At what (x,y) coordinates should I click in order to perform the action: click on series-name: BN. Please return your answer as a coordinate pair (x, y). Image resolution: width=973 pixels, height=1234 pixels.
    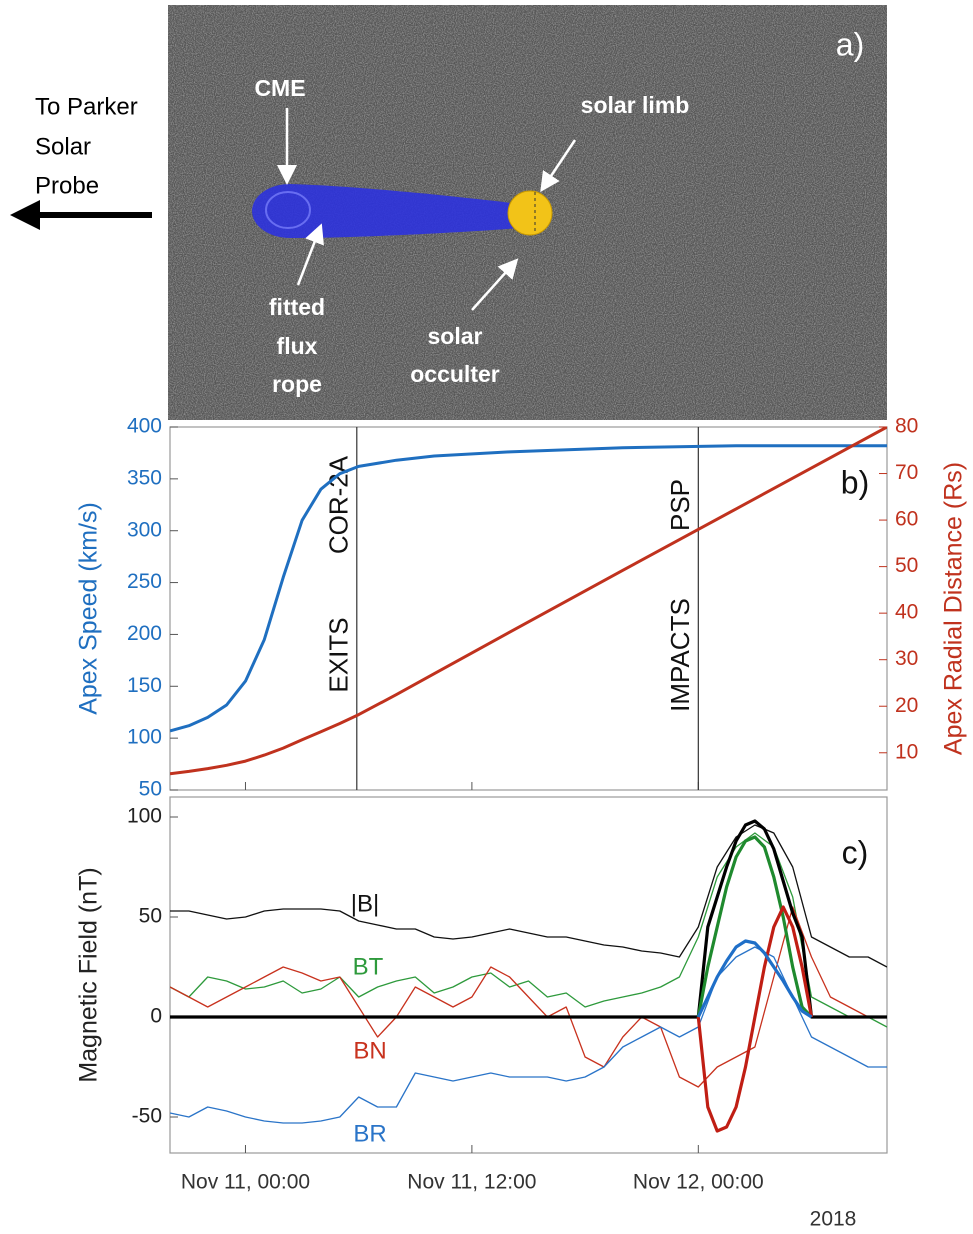
    Looking at the image, I should click on (369, 1050).